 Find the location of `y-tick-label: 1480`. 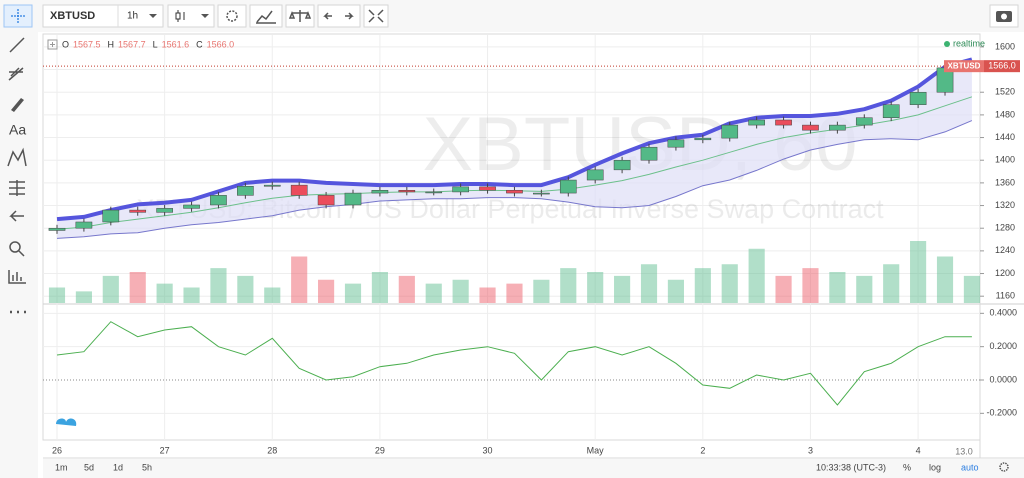

y-tick-label: 1480 is located at coordinates (1005, 114).